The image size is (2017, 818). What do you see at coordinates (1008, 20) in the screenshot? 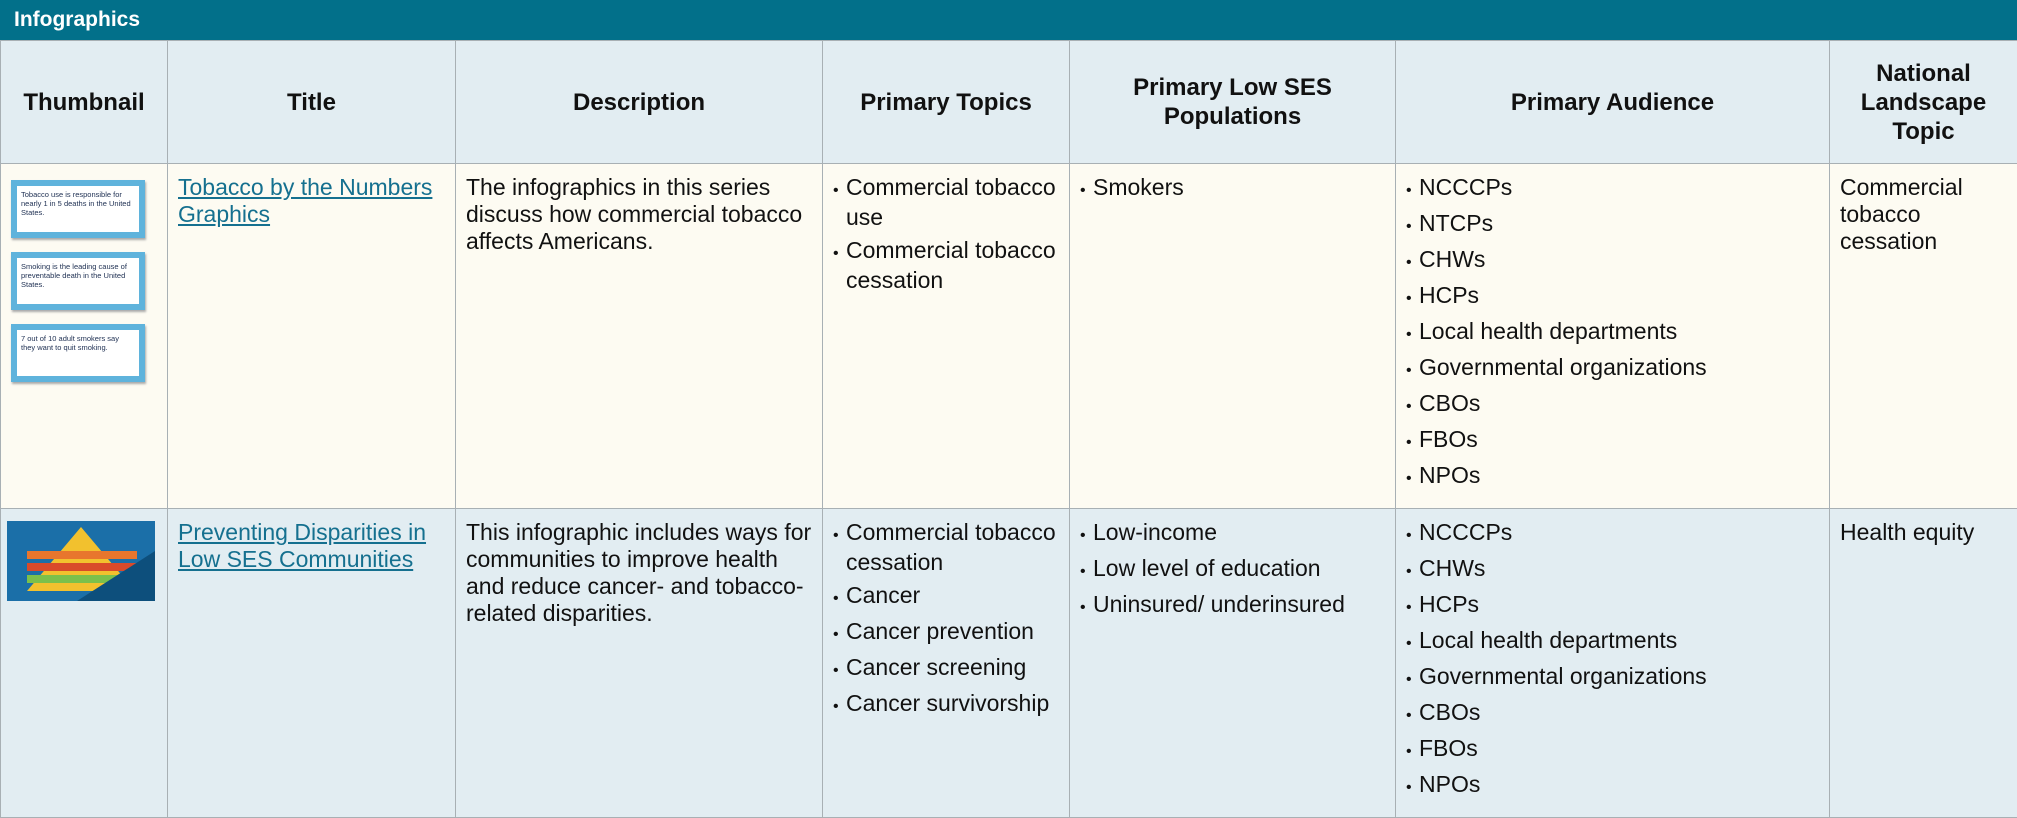
I see `section-title: Infographics` at bounding box center [1008, 20].